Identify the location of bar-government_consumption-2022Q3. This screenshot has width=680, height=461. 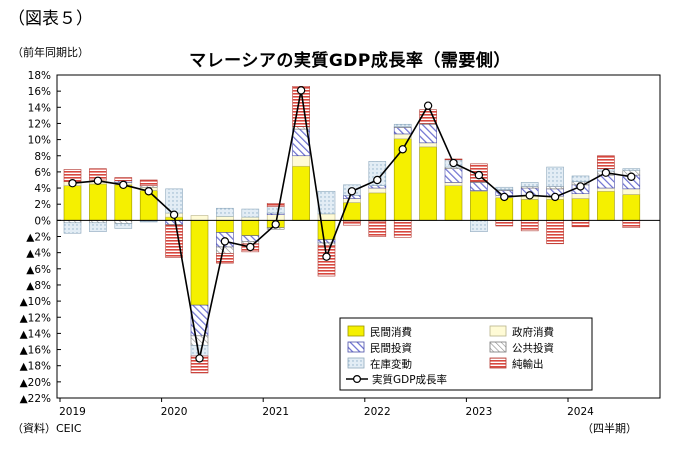
(428, 145).